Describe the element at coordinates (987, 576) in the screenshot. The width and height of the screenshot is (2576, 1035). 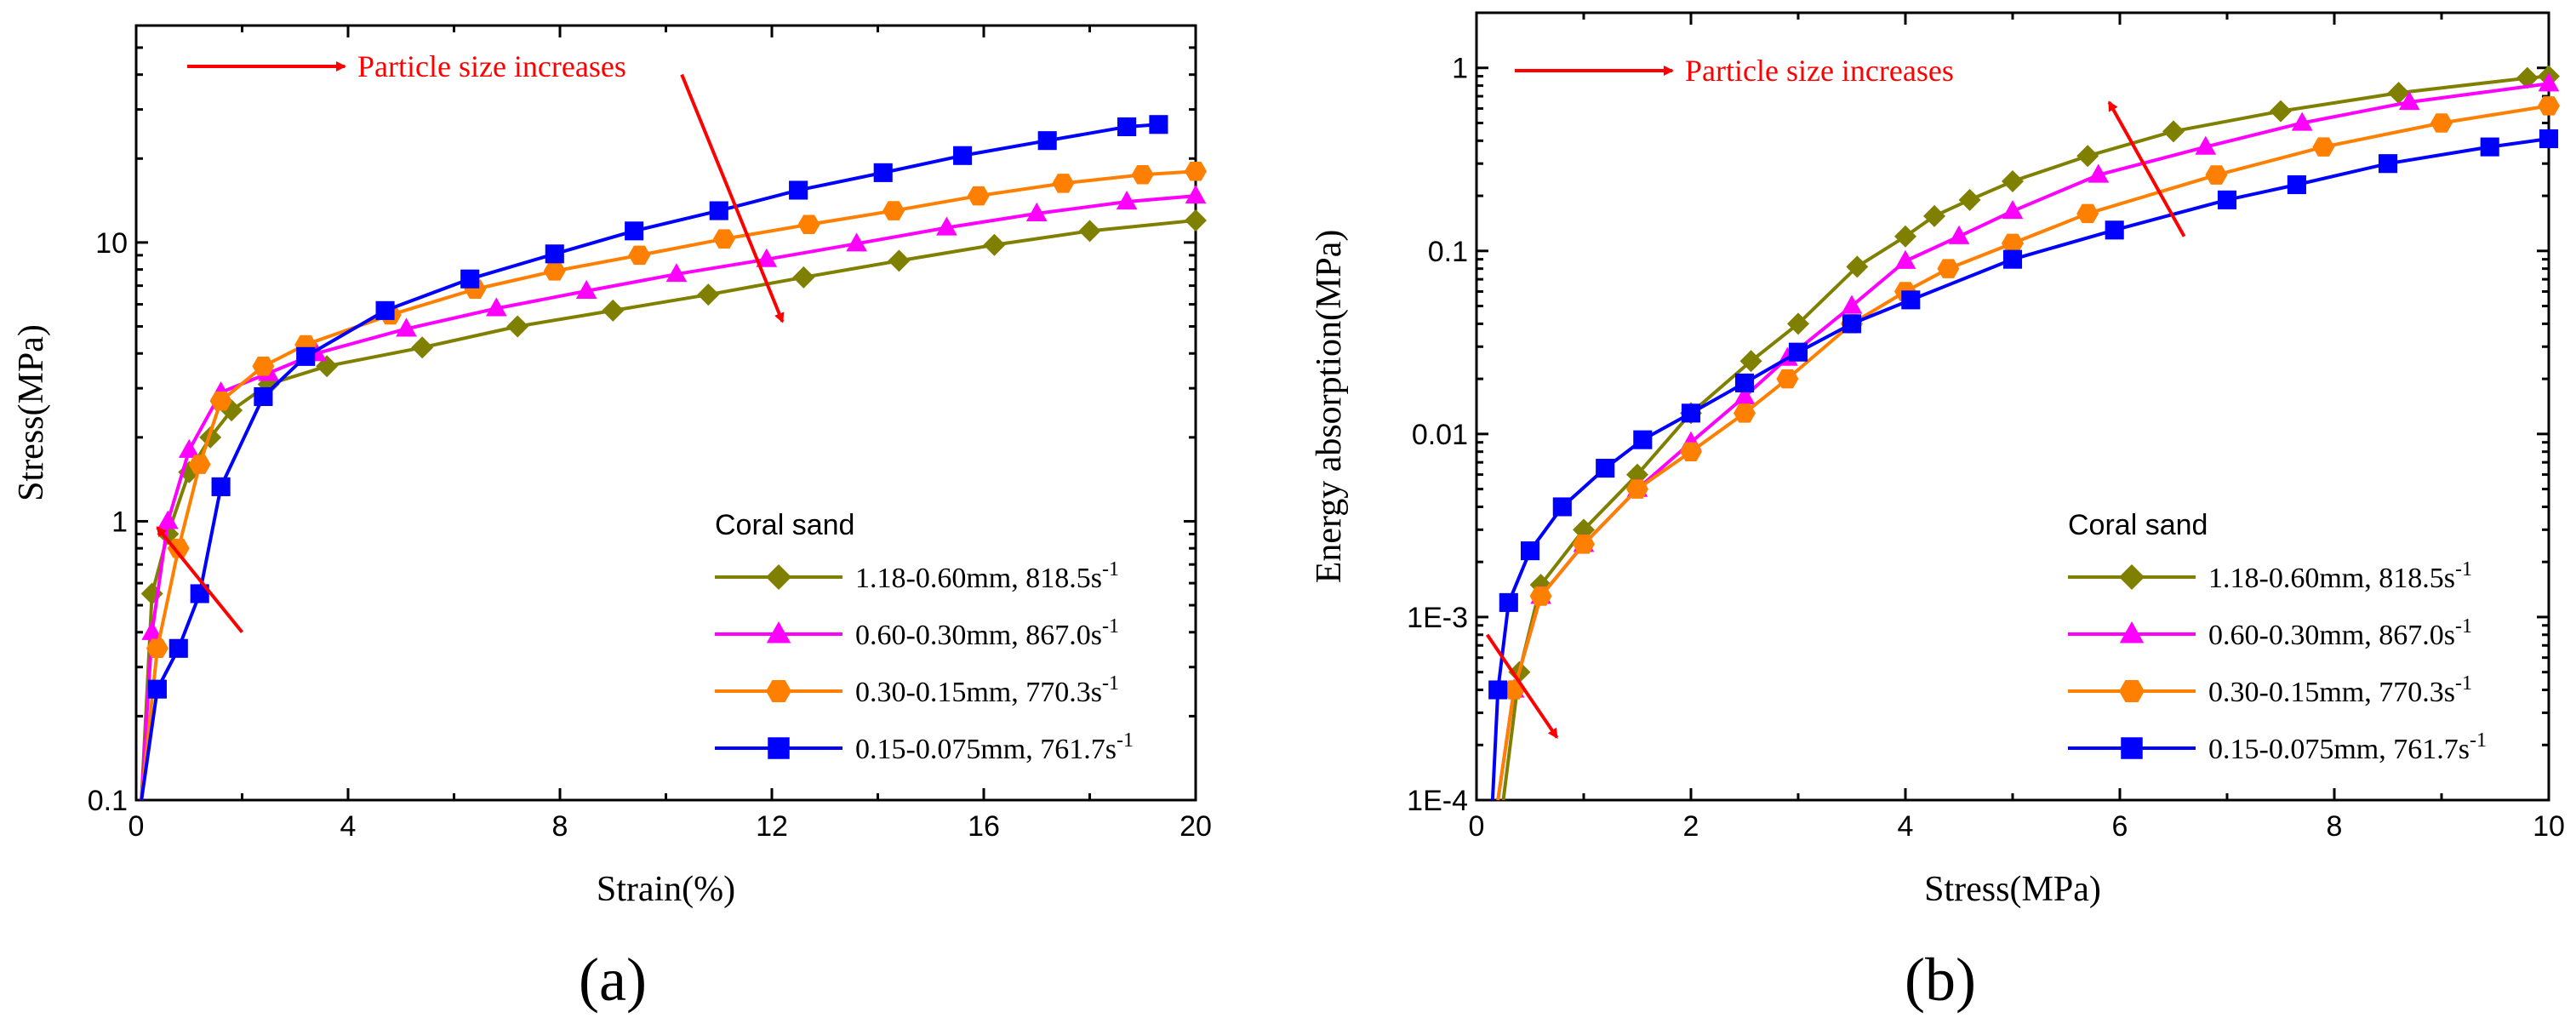
I see `legend-label: 1.18-0.60mm, 818.5s-1` at that location.